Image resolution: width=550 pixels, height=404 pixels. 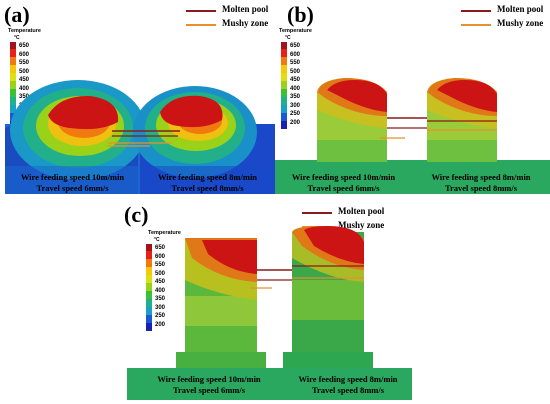 What do you see at coordinates (17, 14) in the screenshot?
I see `panel-label: (a)` at bounding box center [17, 14].